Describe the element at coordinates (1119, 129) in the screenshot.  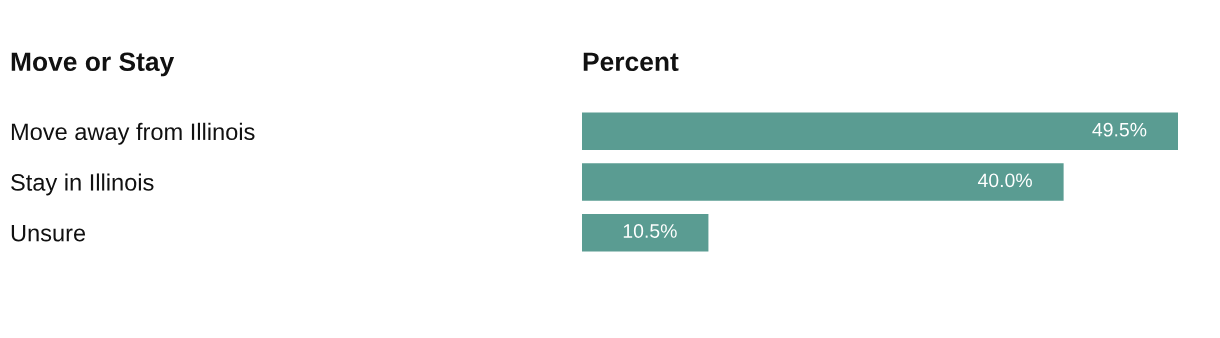
I see `data-label: 49.5%` at that location.